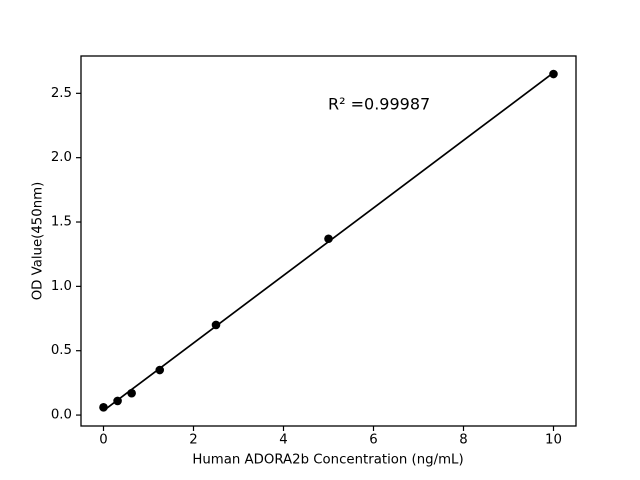 The height and width of the screenshot is (480, 640). I want to click on y-tick-label: 0.0, so click(61, 415).